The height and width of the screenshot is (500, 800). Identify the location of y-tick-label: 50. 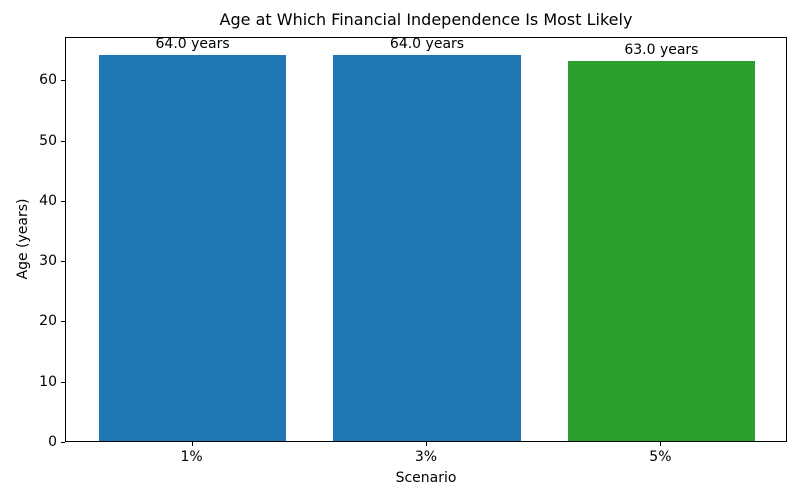
(48, 140).